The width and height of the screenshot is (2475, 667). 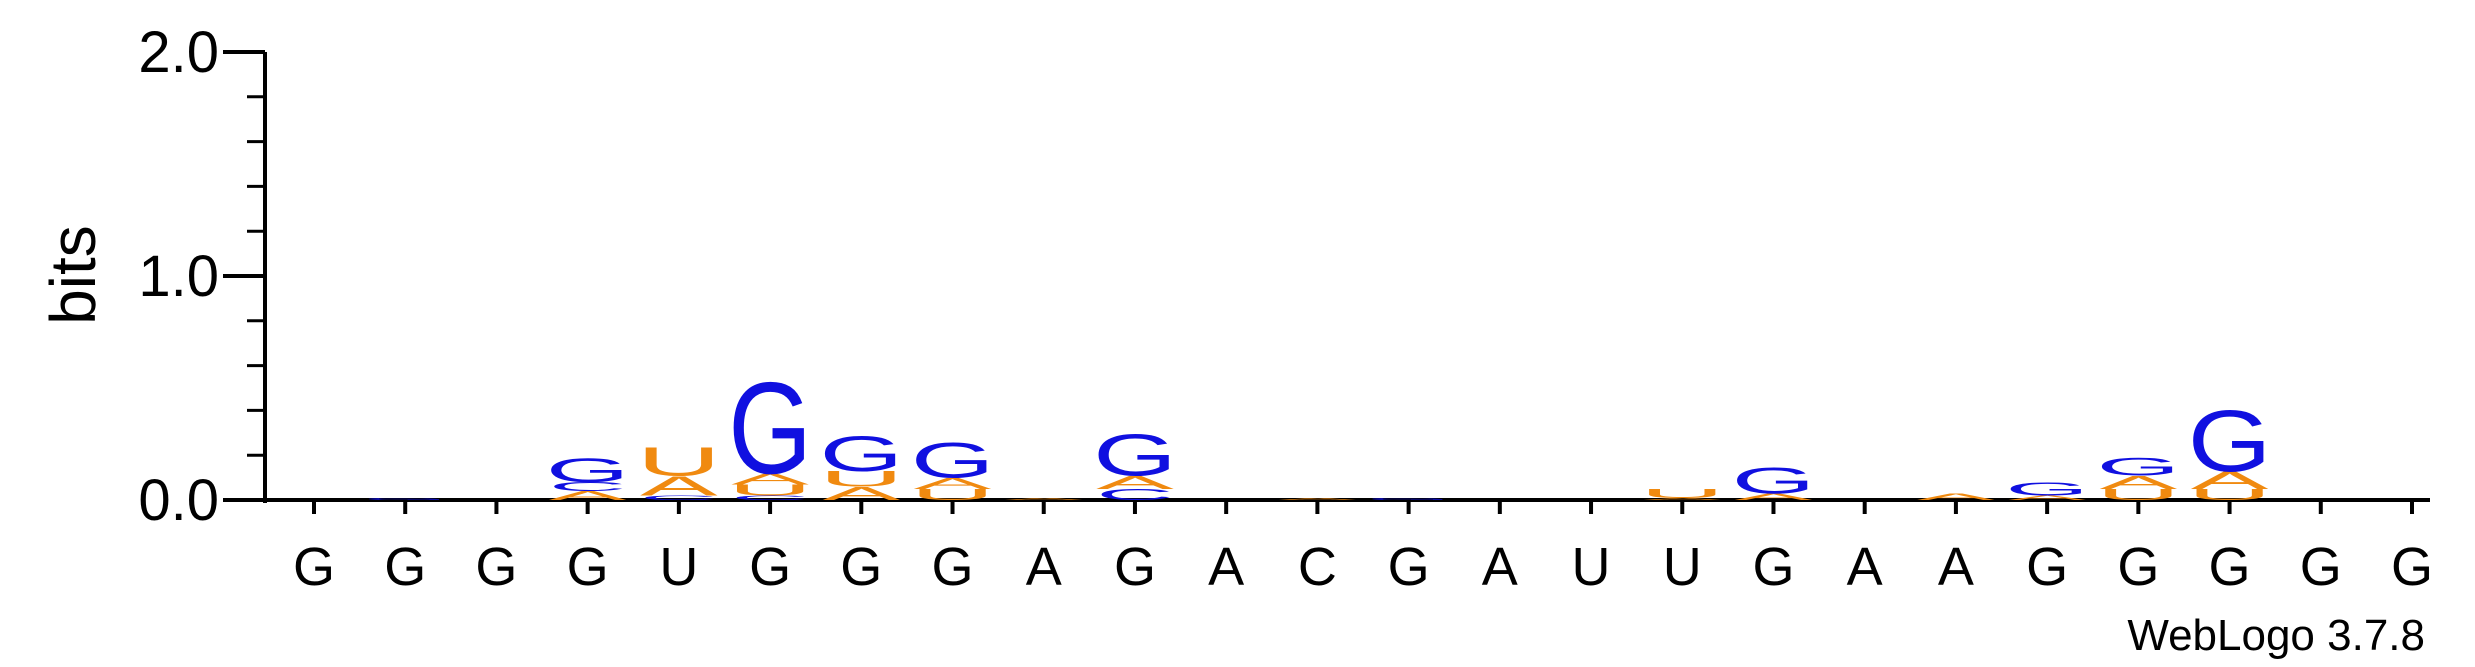 I want to click on weblogo-version-label: WebLogo 3.7.8, so click(x=2276, y=635).